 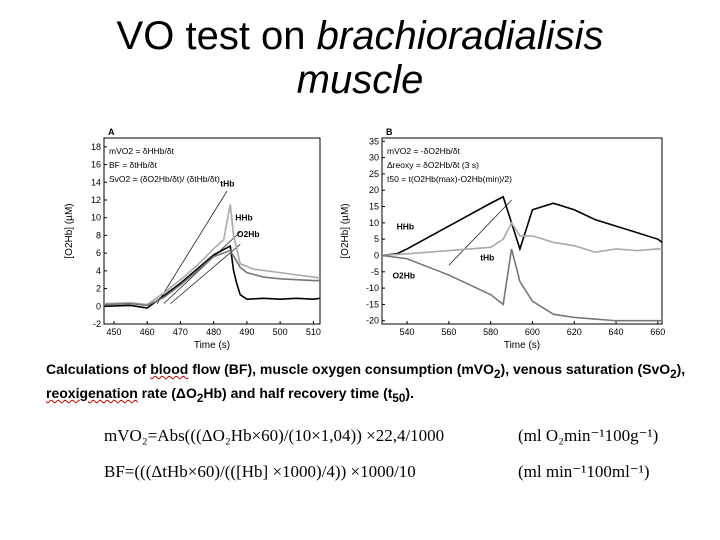 I want to click on caption-part: ), venous saturation (SvO, so click(x=585, y=369).